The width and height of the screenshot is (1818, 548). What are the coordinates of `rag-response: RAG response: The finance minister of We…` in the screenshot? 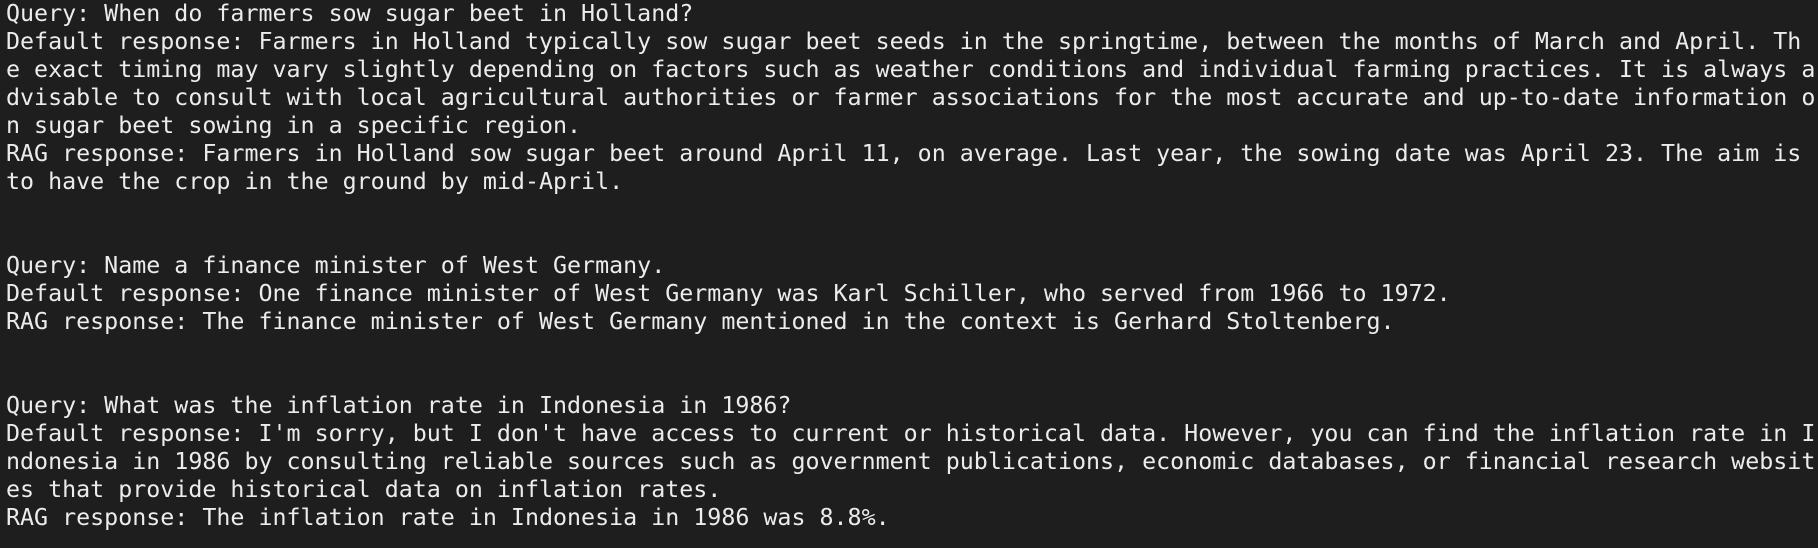 It's located at (700, 321).